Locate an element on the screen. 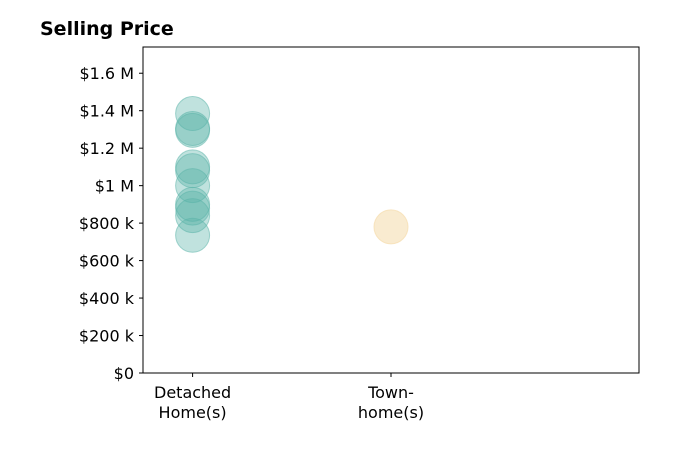 This screenshot has height=462, width=679. y-tick-label: $800 k is located at coordinates (107, 223).